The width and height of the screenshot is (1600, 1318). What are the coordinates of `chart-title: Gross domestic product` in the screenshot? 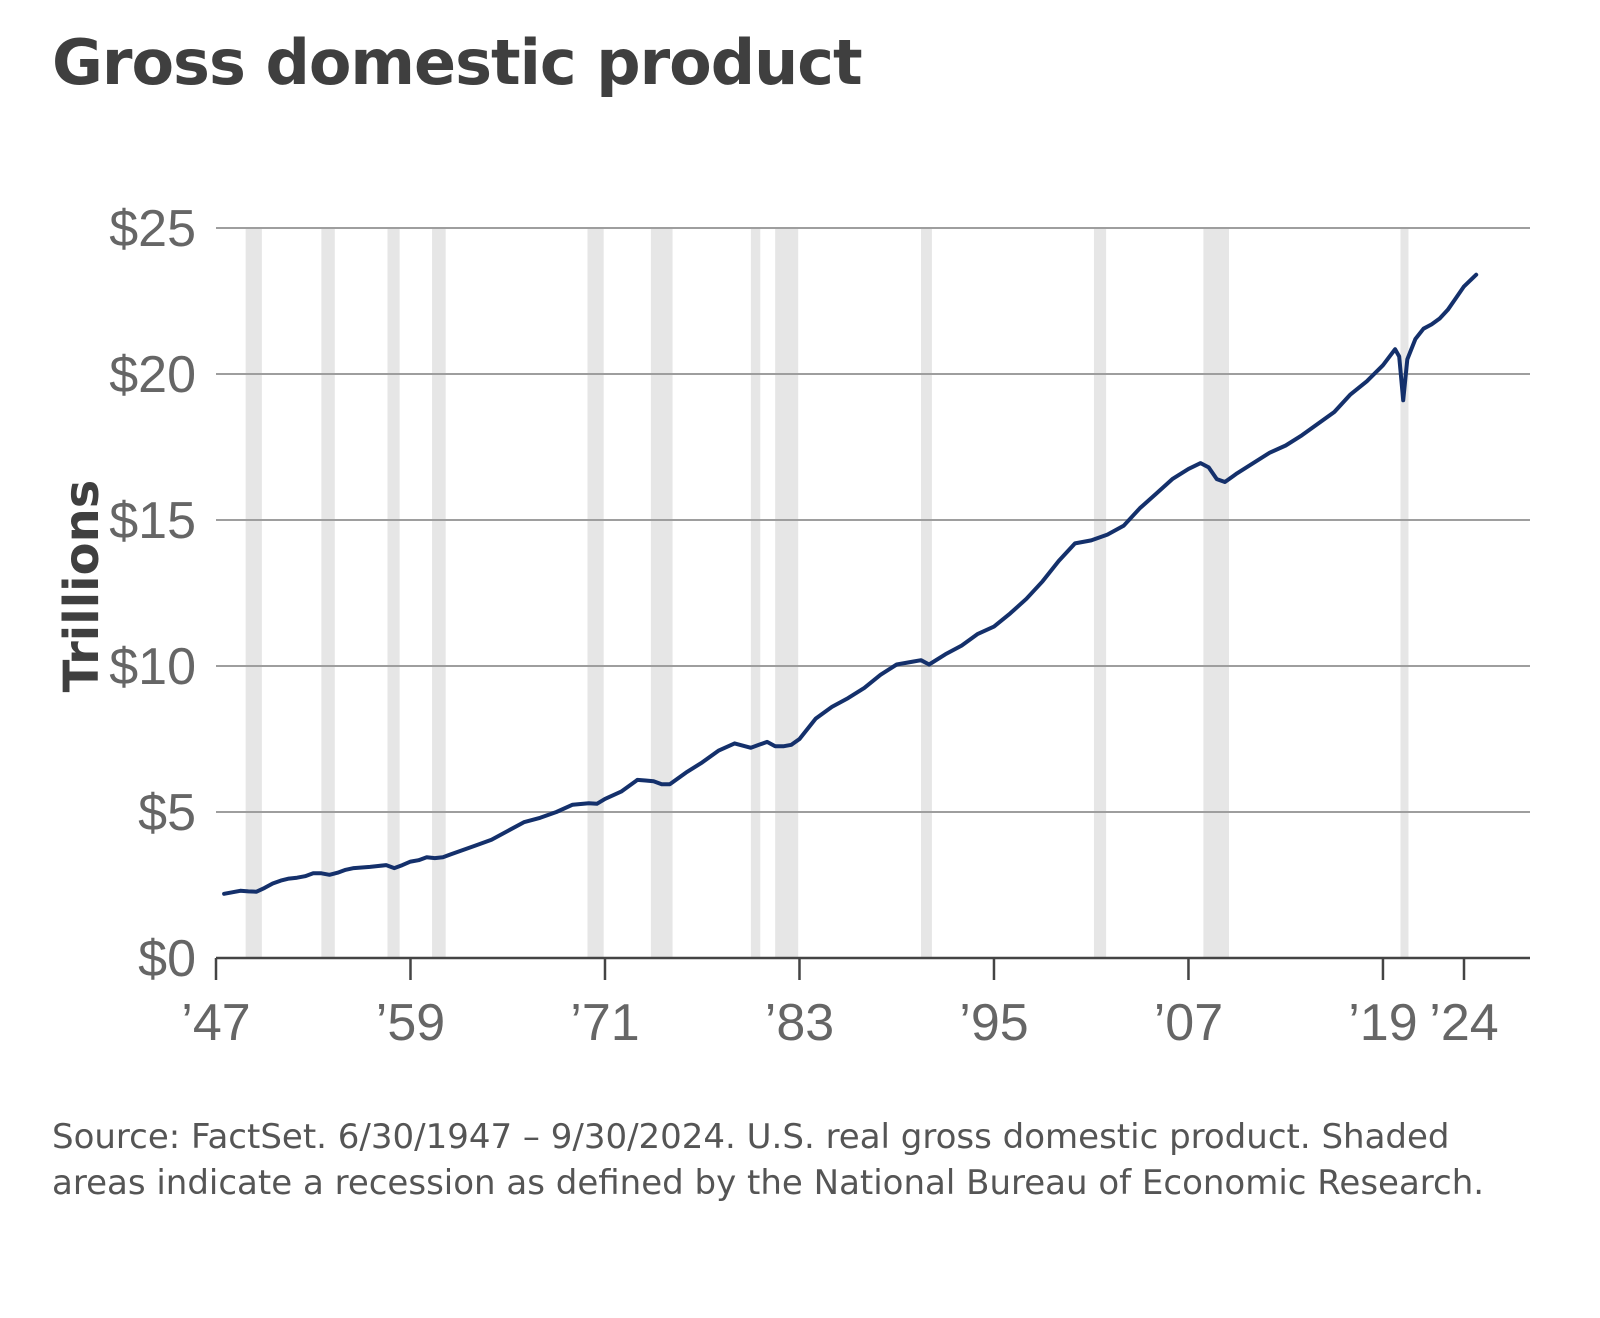 It's located at (457, 62).